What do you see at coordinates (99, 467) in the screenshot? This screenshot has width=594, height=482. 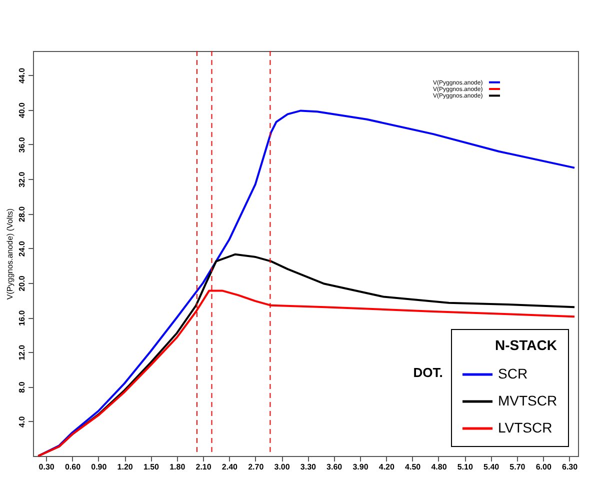 I see `x-tick-label: 0.90` at bounding box center [99, 467].